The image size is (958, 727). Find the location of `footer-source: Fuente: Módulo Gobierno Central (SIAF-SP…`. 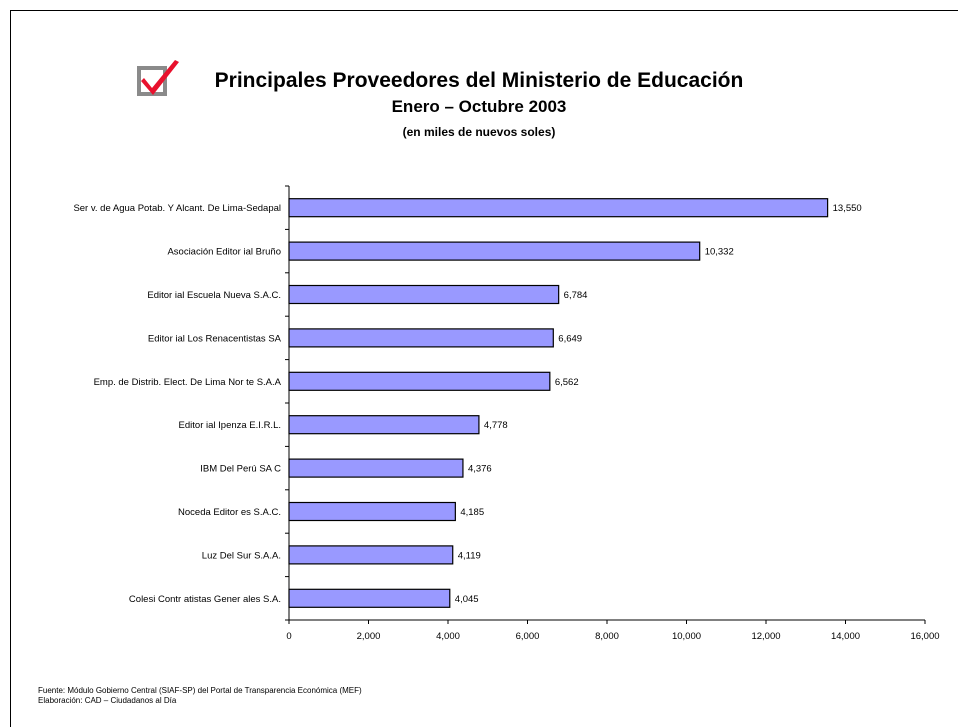

footer-source: Fuente: Módulo Gobierno Central (SIAF-SP… is located at coordinates (200, 690).